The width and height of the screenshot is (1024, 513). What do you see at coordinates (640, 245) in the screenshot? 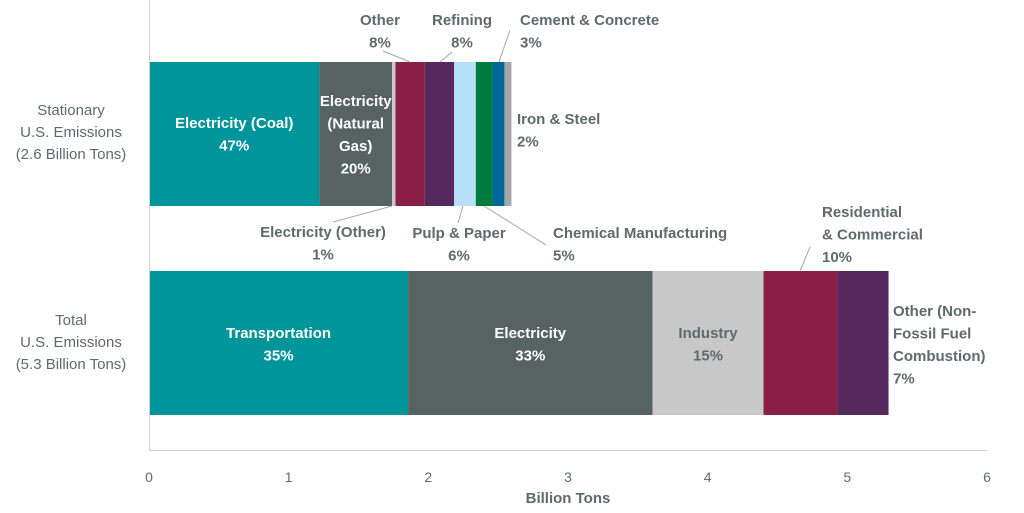
I see `segment-label: Chemical Manufacturing 5%` at bounding box center [640, 245].